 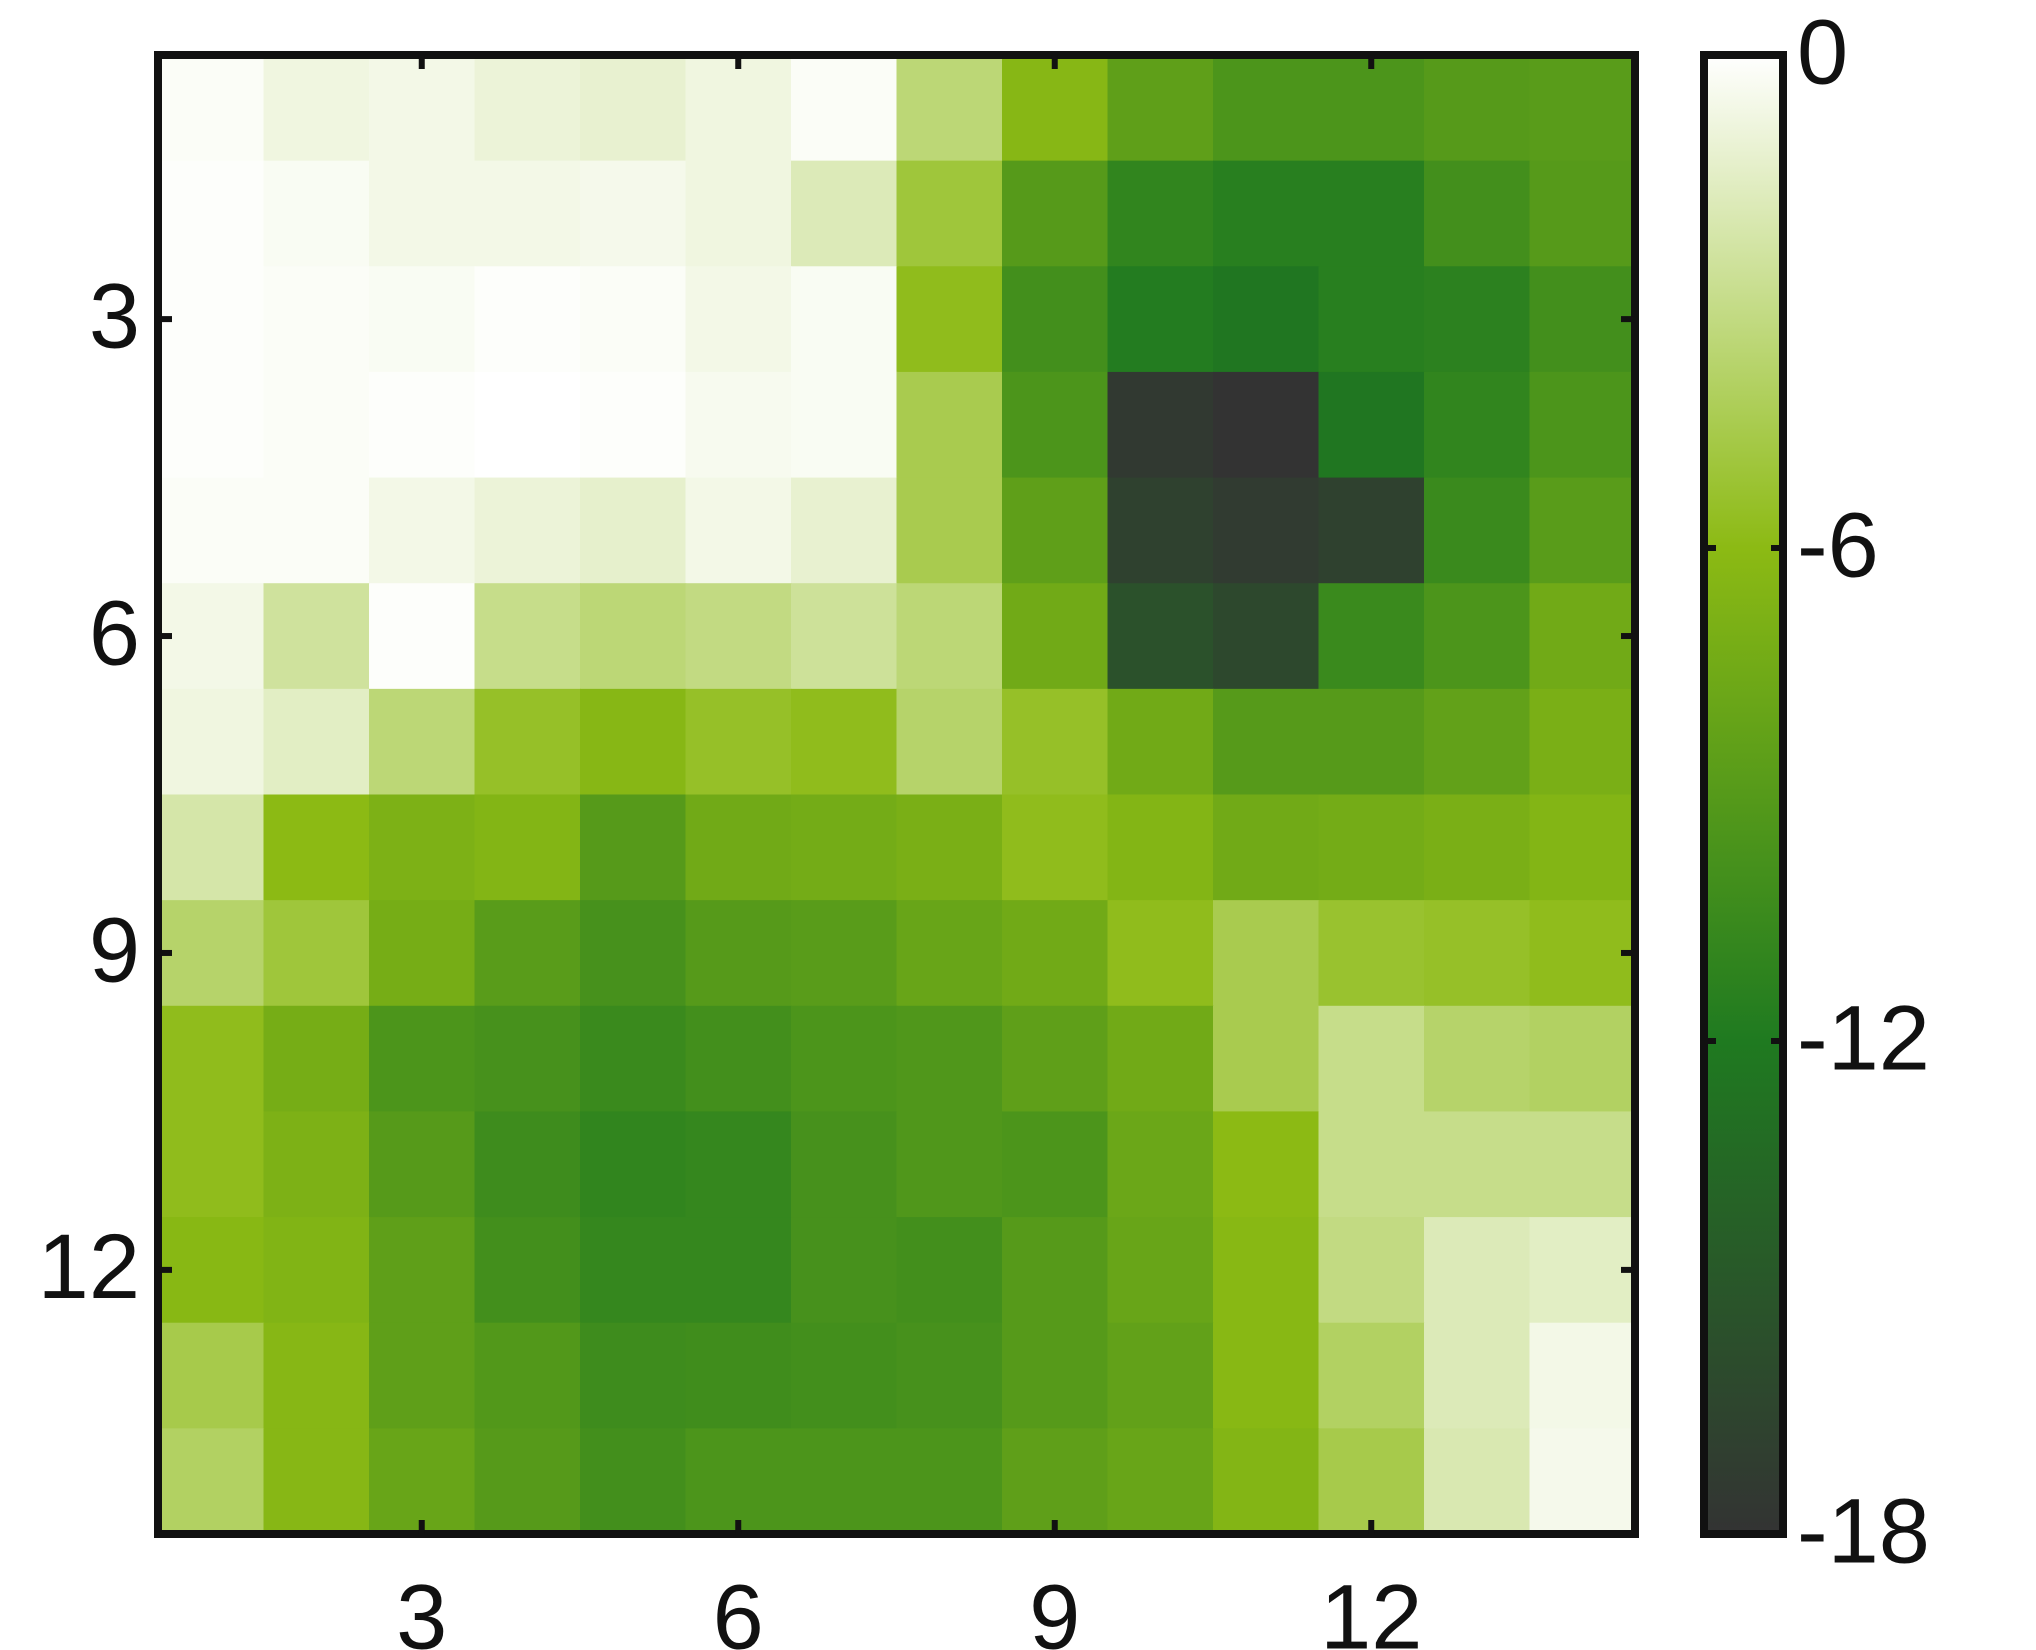 I want to click on colorbar, so click(x=1743, y=794).